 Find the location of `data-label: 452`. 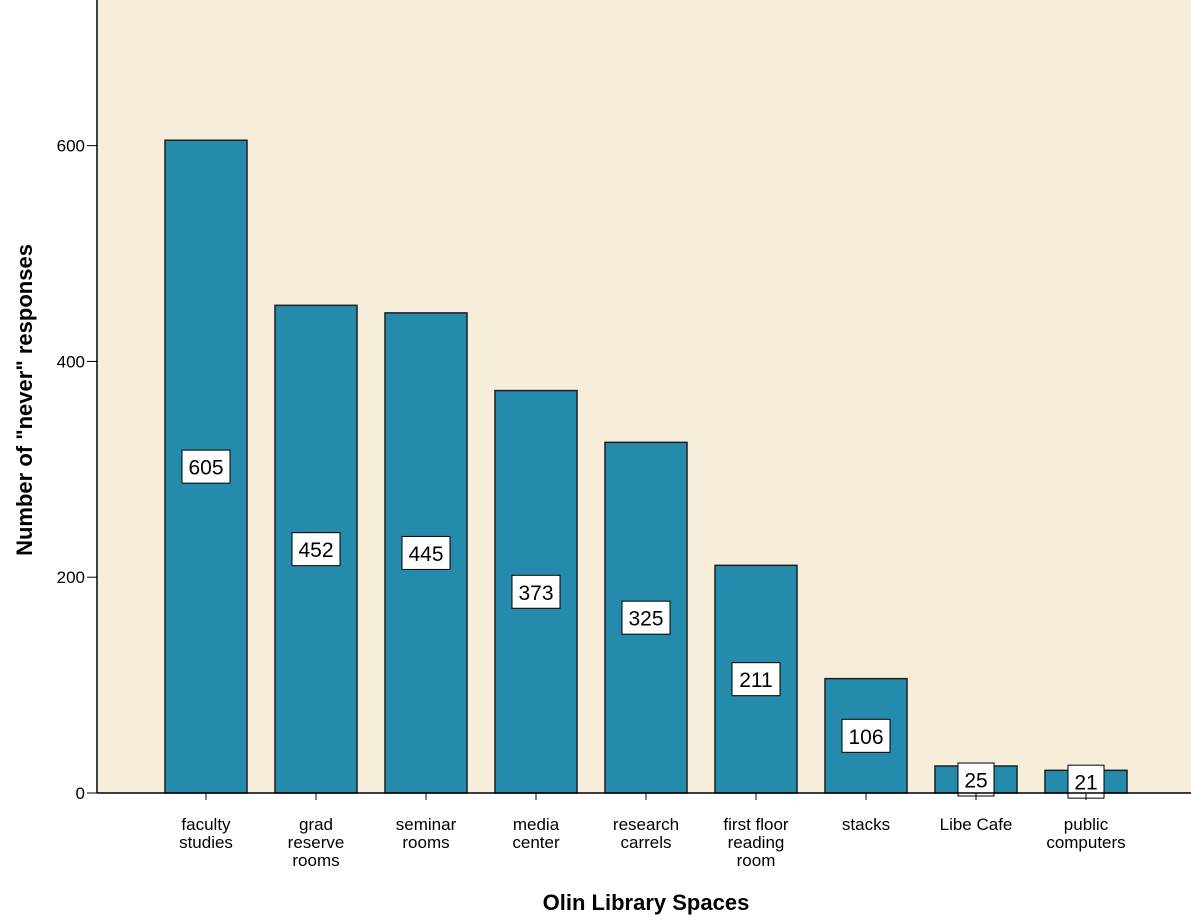

data-label: 452 is located at coordinates (316, 549).